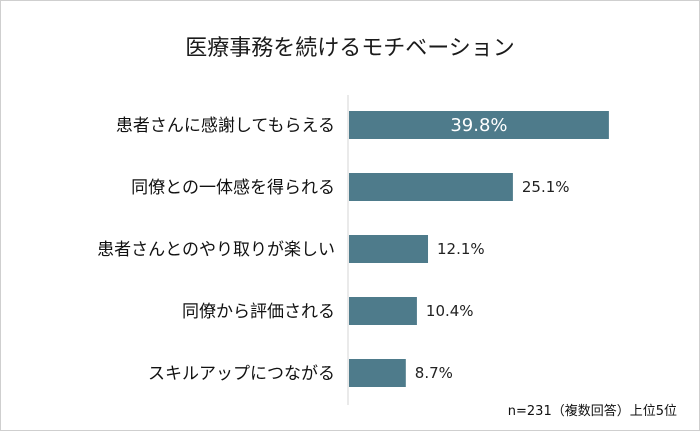 Image resolution: width=700 pixels, height=431 pixels. Describe the element at coordinates (350, 48) in the screenshot. I see `chart-title: 医療事務を続けるモチベーション` at that location.